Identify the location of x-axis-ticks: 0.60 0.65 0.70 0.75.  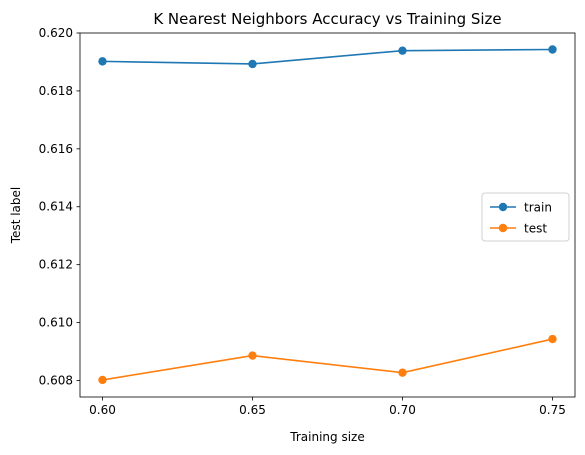
(327, 407).